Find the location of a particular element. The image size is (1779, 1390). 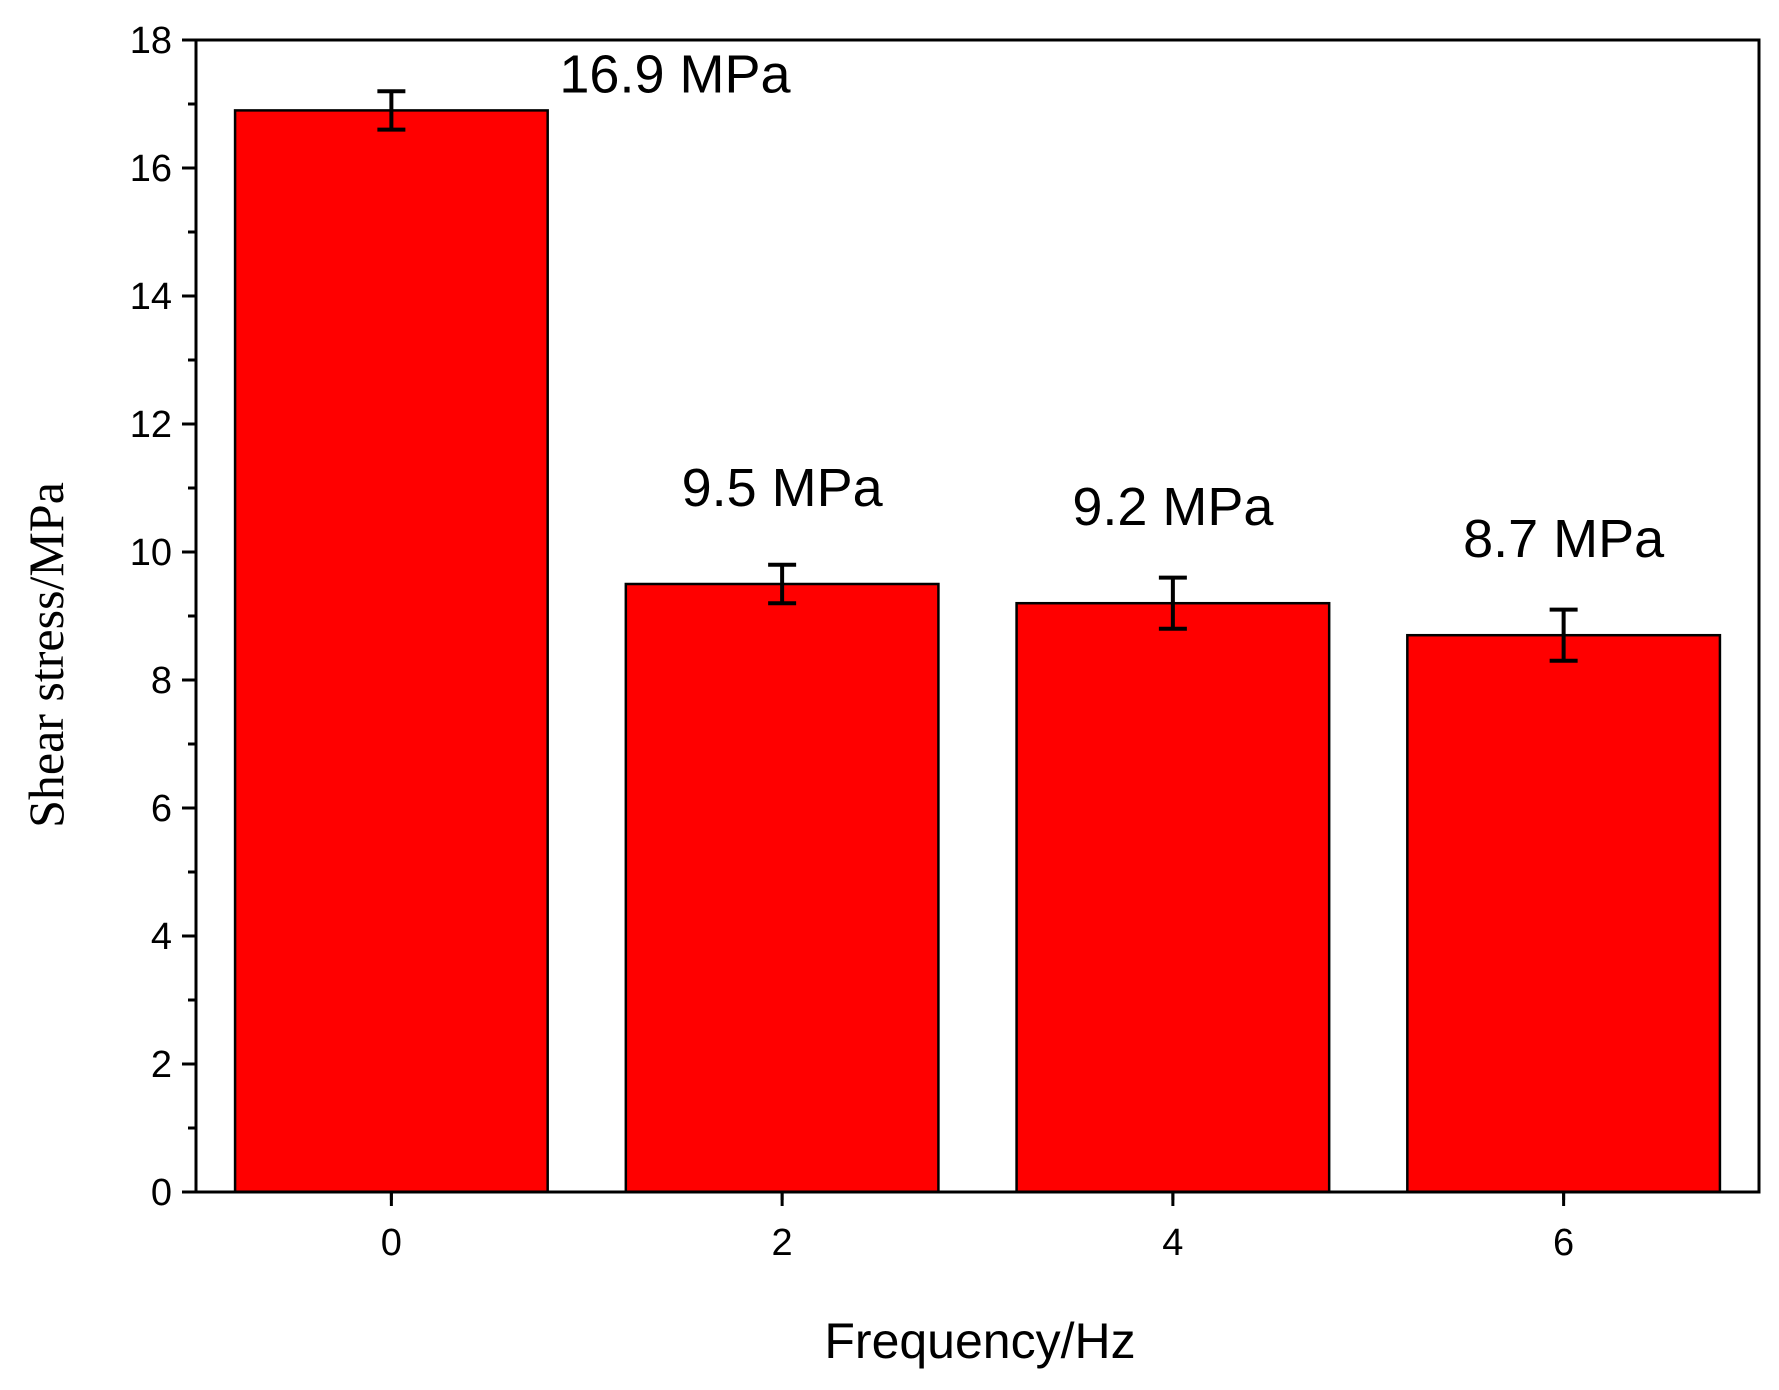

x-tick-label: 4 is located at coordinates (1172, 1243).